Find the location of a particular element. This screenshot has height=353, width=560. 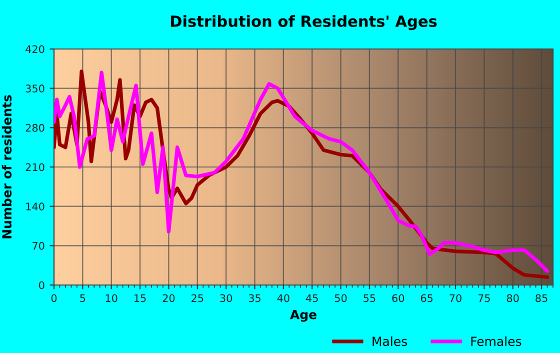

x-tick-label: 10 is located at coordinates (112, 298).